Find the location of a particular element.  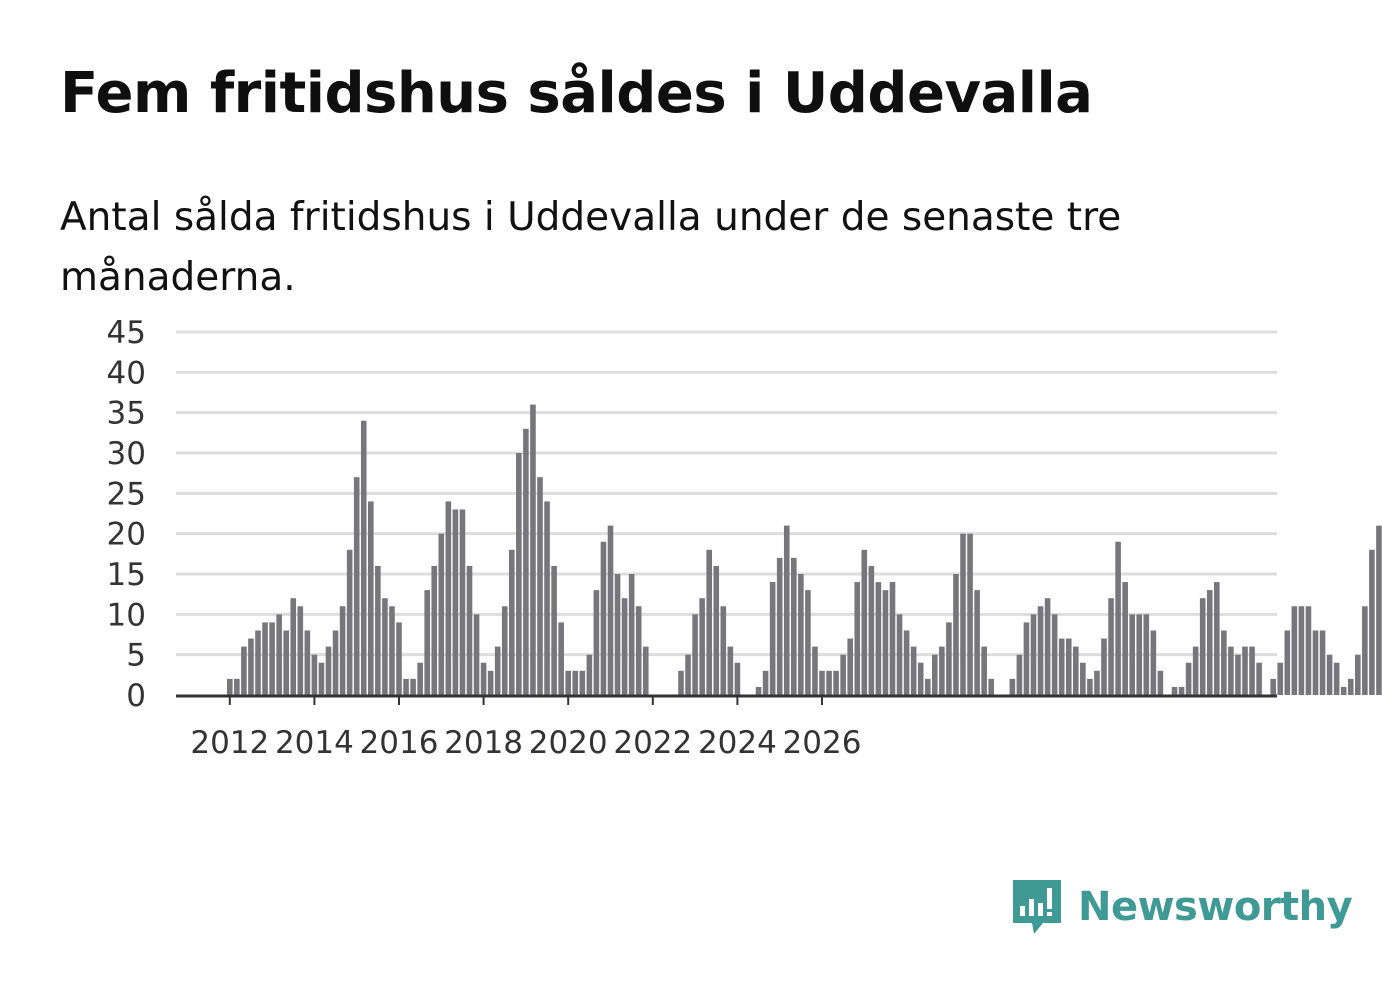

y-tick-label: 20 is located at coordinates (126, 535).